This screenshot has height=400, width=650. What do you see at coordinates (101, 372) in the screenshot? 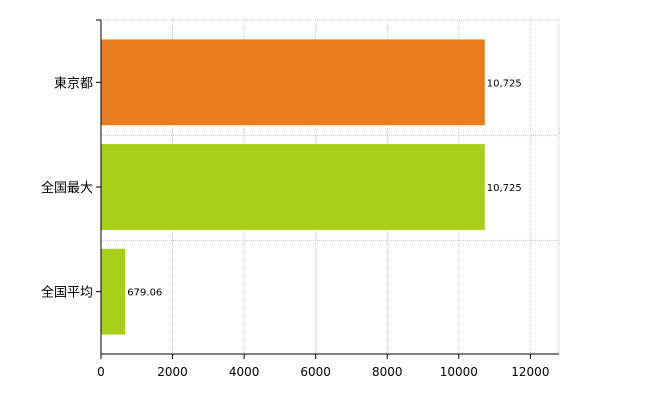
I see `x-tick-label: 0` at bounding box center [101, 372].